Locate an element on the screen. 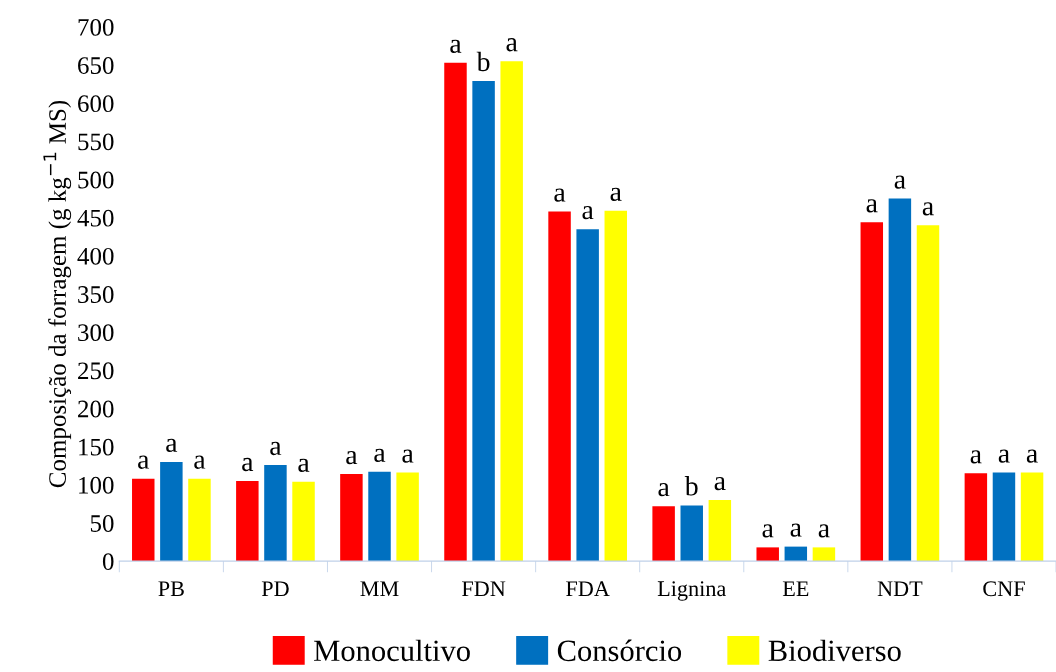  y-tick-label: 600 is located at coordinates (96, 104).